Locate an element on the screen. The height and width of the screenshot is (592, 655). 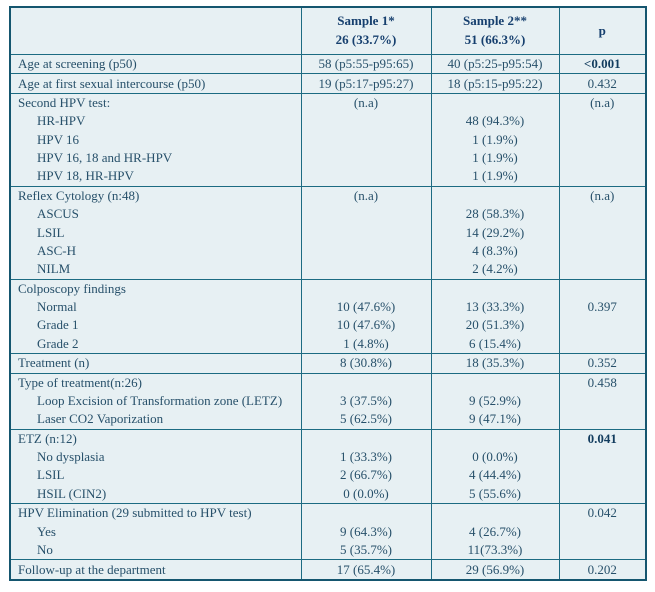
sample2-value: 9 (52.9%) is located at coordinates (494, 401).